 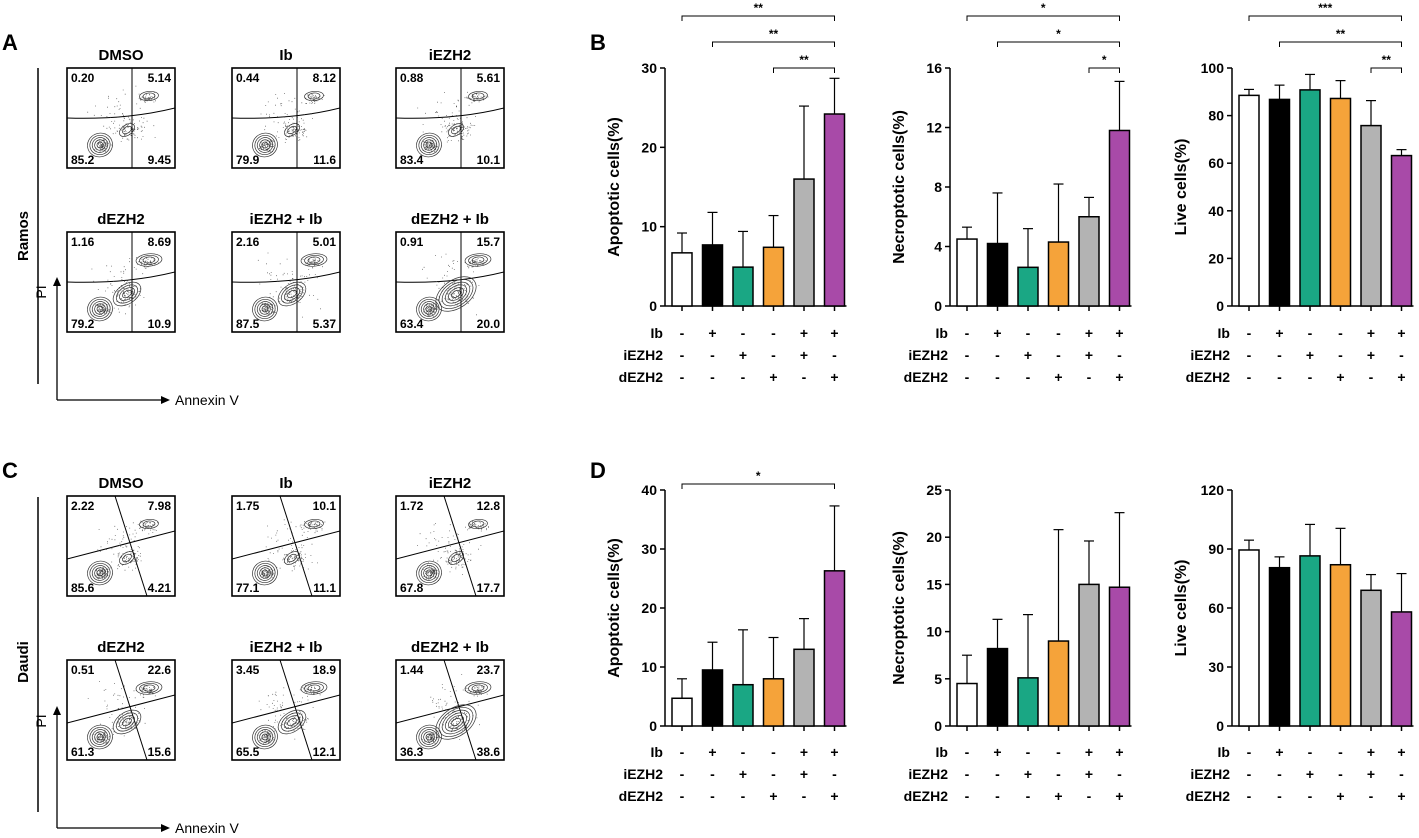 I want to click on flow-plot-title: Ib, so click(x=285, y=483).